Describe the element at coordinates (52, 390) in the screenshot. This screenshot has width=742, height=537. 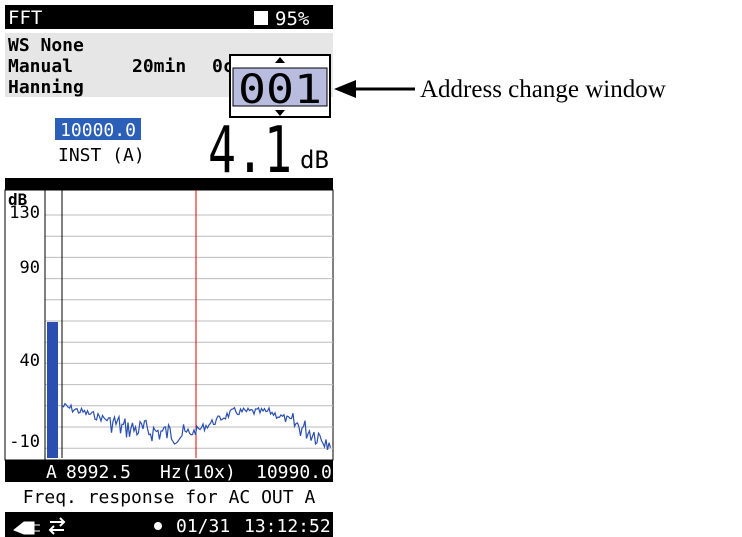
I see `level-bar` at that location.